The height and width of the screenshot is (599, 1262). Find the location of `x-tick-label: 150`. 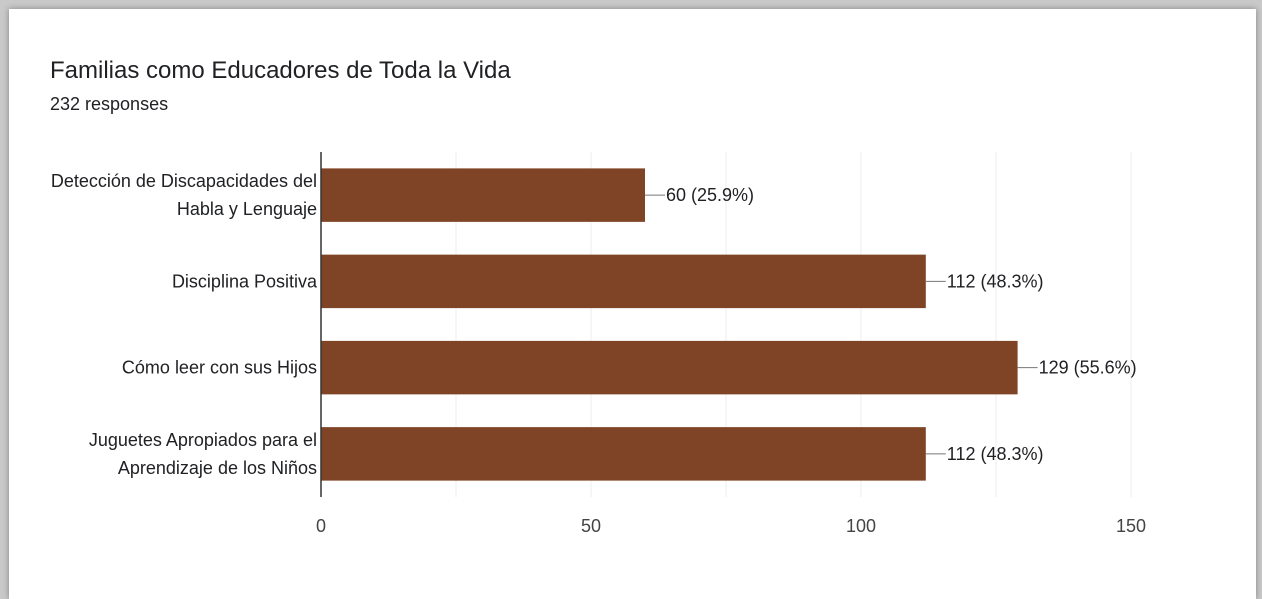

x-tick-label: 150 is located at coordinates (1131, 526).